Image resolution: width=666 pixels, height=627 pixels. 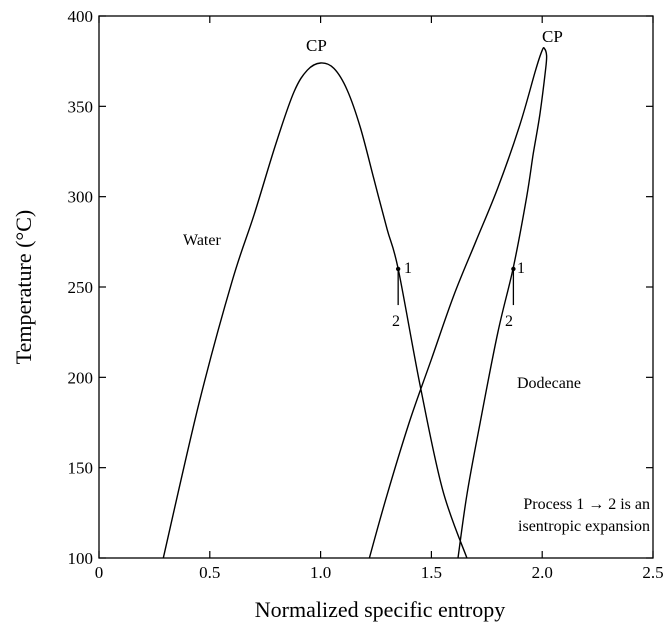 What do you see at coordinates (652, 572) in the screenshot?
I see `x-tick-label: 2.5` at bounding box center [652, 572].